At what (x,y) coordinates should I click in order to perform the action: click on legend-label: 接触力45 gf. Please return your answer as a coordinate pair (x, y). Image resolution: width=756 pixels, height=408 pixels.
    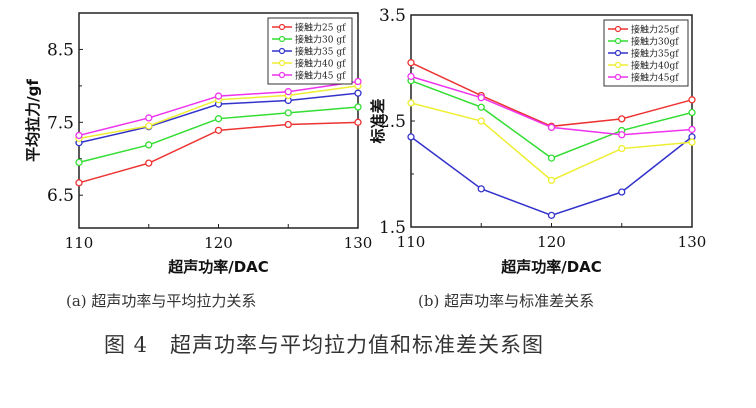
    Looking at the image, I should click on (320, 76).